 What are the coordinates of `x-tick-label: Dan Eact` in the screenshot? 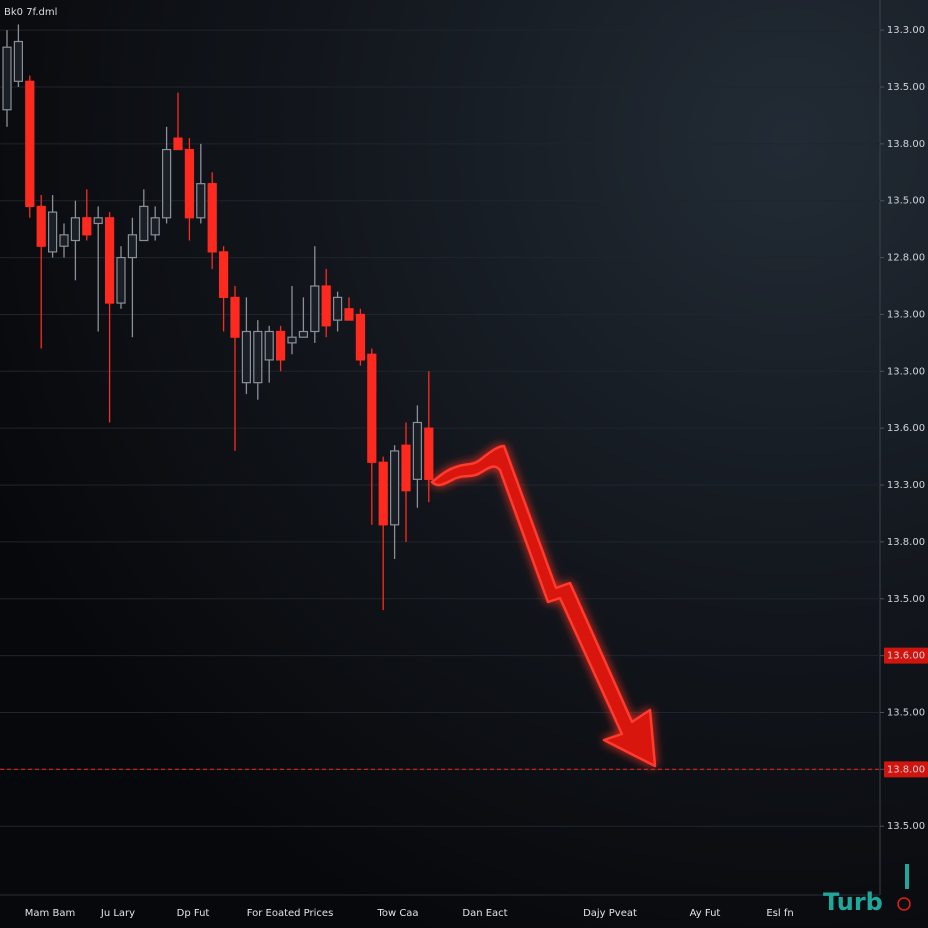 It's located at (484, 913).